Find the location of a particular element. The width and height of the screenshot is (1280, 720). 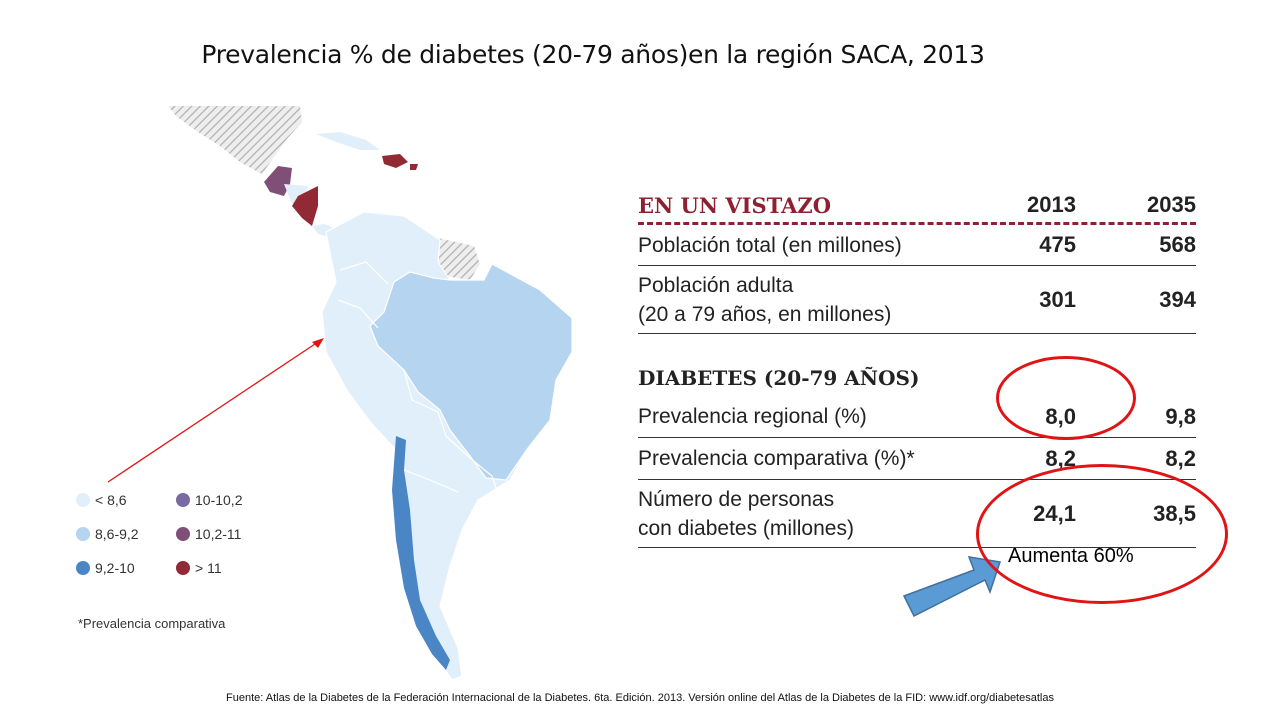

mexico-hatched-region is located at coordinates (235, 140).